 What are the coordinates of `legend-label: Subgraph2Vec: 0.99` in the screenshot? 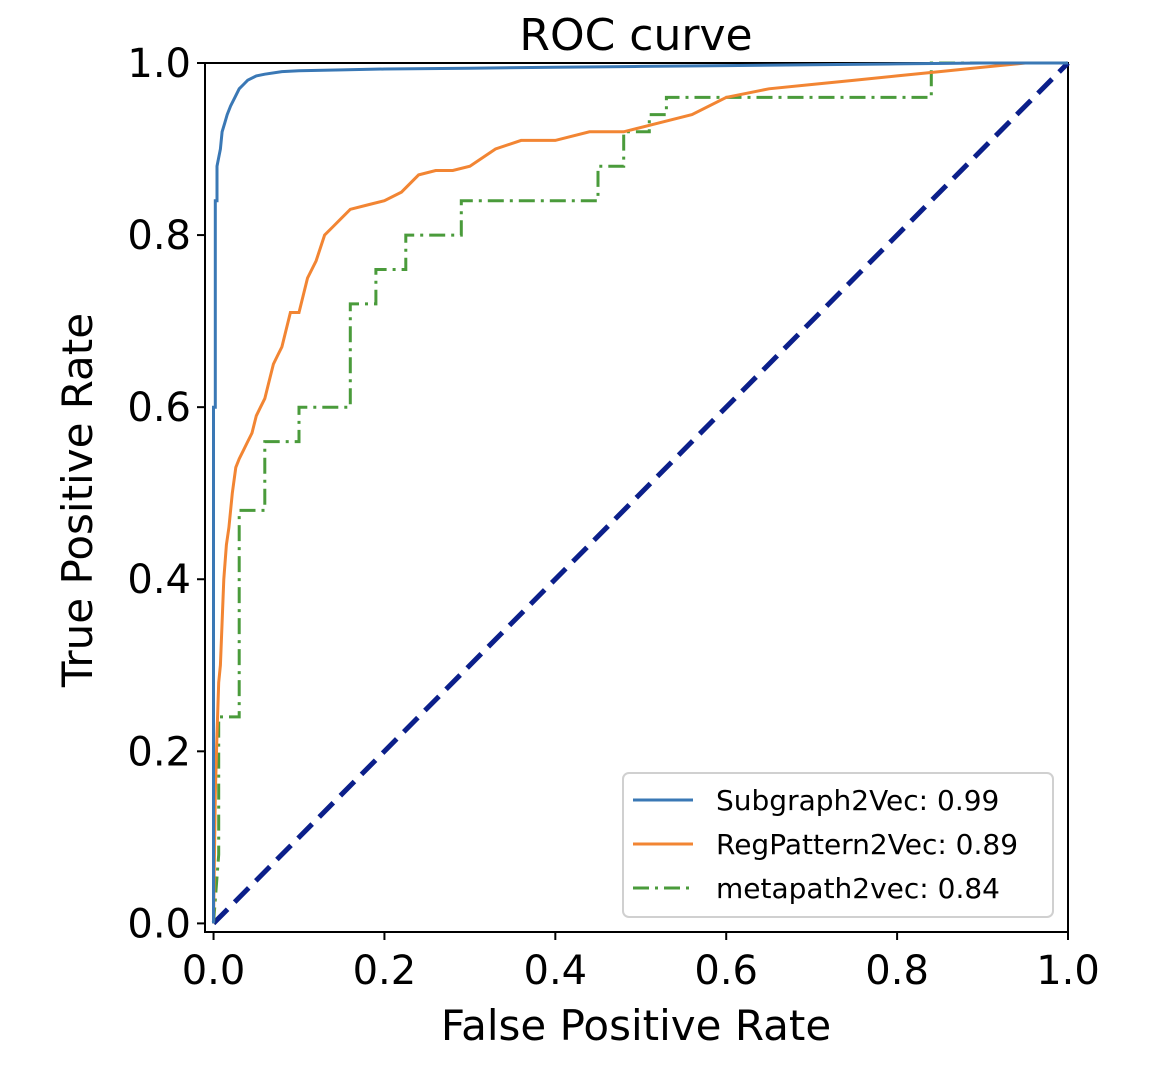 It's located at (857, 800).